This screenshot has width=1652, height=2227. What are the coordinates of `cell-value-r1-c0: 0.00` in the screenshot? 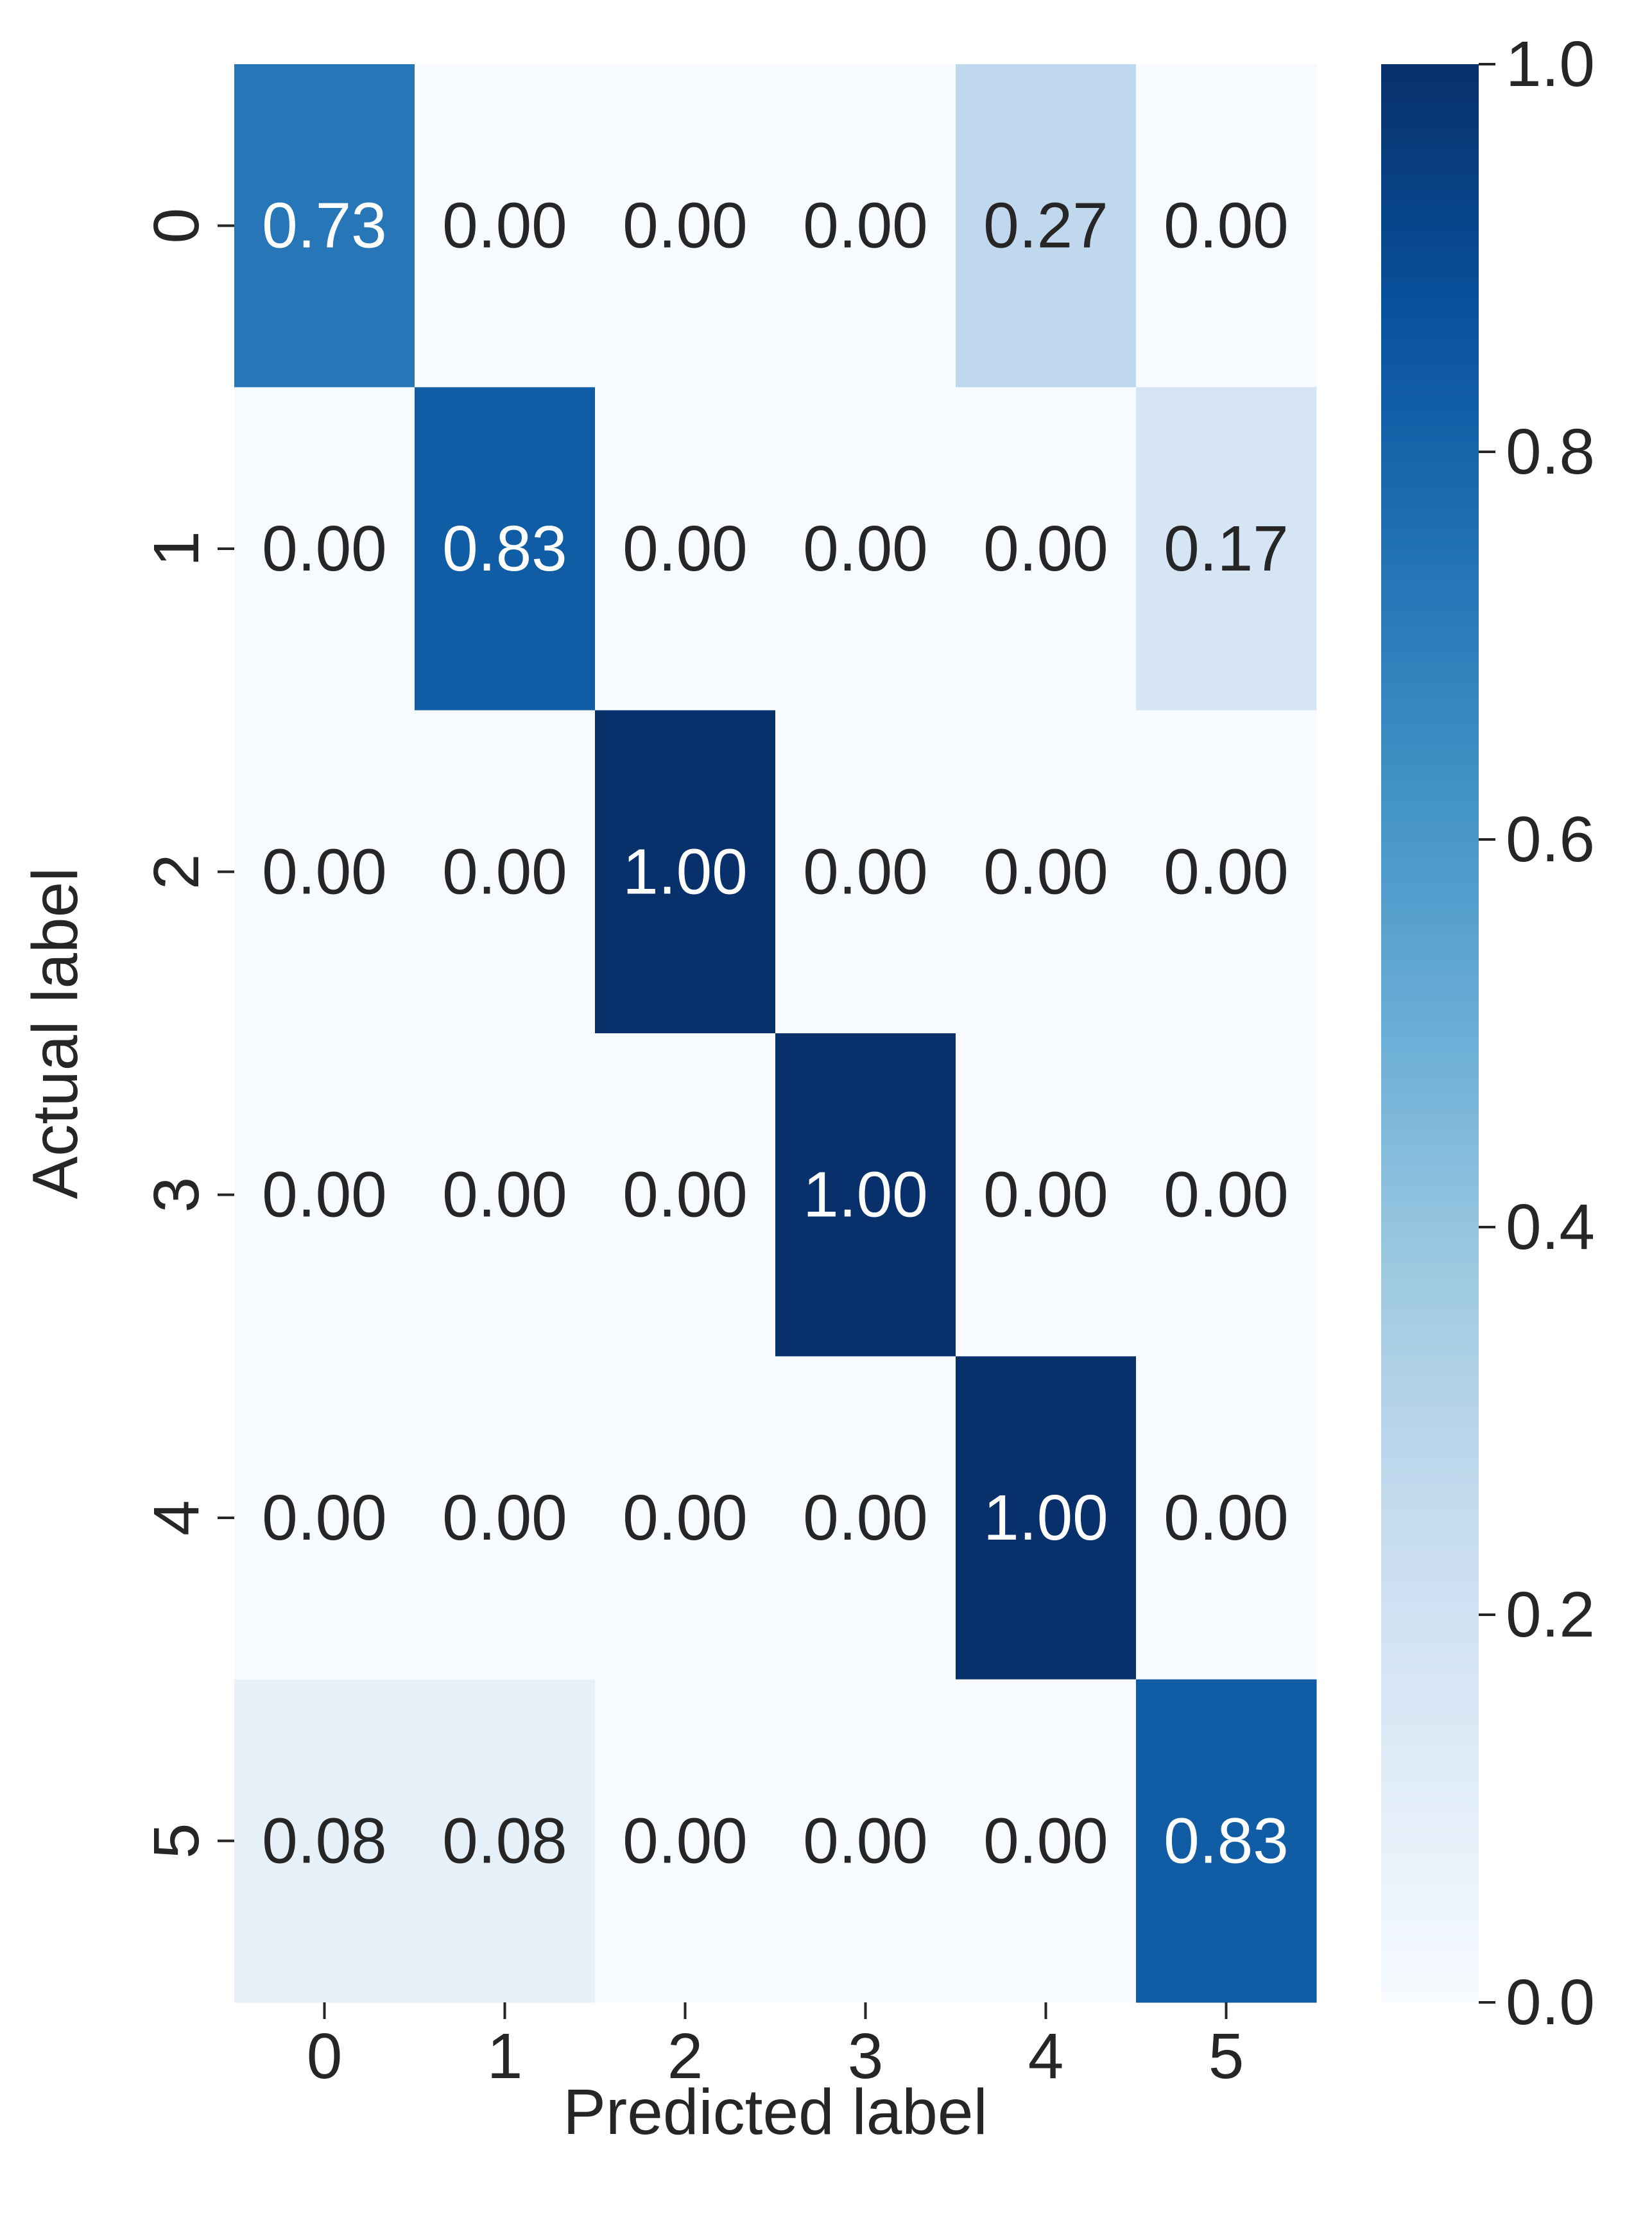 It's located at (324, 549).